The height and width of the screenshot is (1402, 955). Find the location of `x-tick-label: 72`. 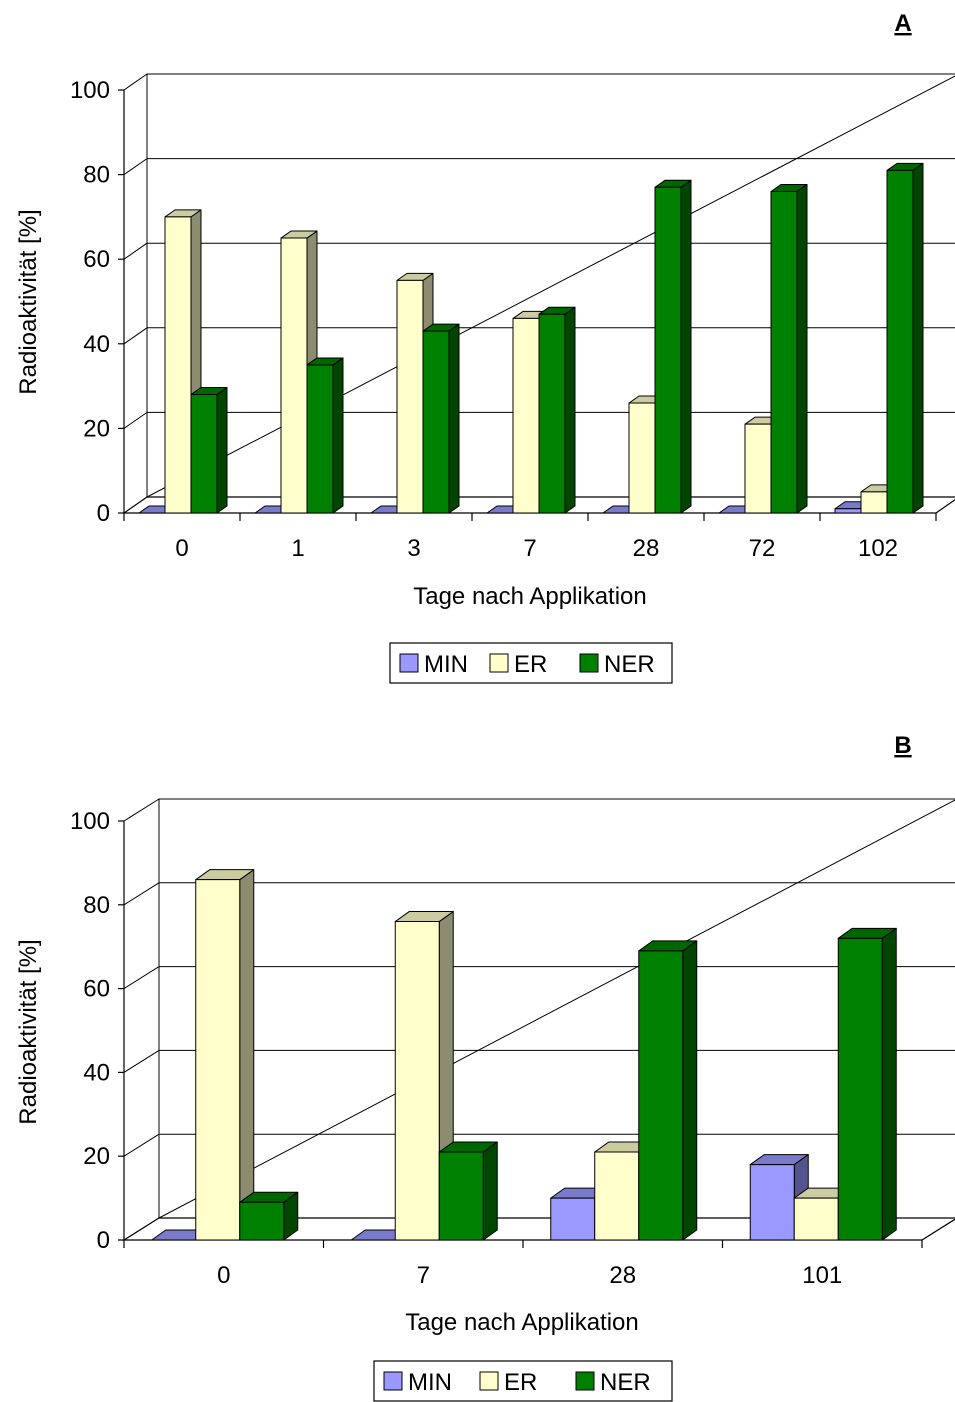

x-tick-label: 72 is located at coordinates (762, 548).